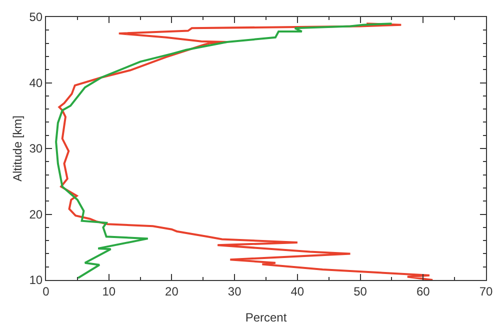 This screenshot has width=503, height=332. Describe the element at coordinates (423, 291) in the screenshot. I see `x-tick-label: 60` at that location.